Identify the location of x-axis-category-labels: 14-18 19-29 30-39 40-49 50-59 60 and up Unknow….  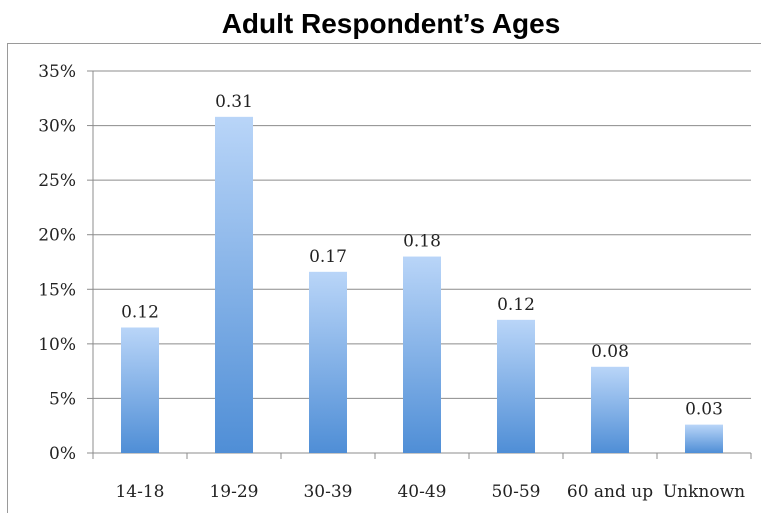
(430, 492).